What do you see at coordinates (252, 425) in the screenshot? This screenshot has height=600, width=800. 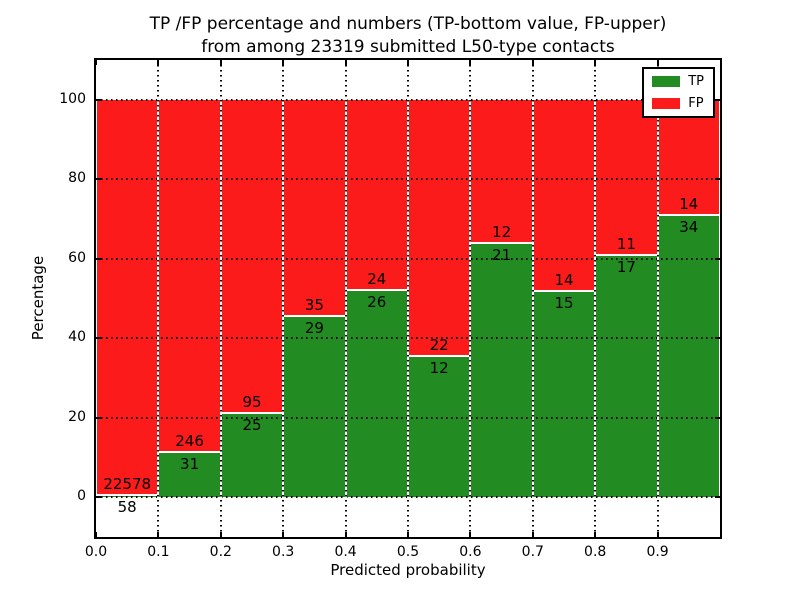 I see `bar-label-tp: 25` at bounding box center [252, 425].